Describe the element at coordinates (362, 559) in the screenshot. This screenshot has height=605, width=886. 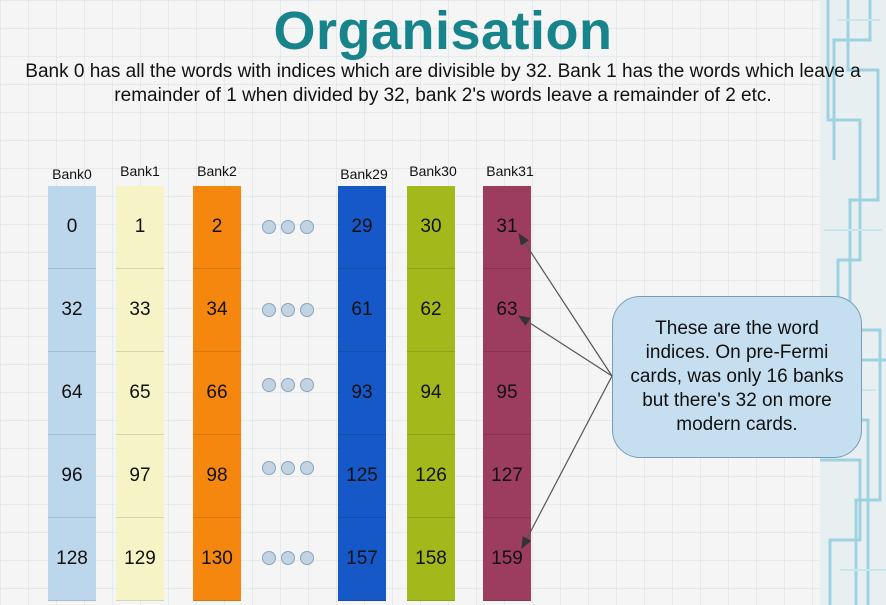
I see `word-index-cell: 157` at that location.